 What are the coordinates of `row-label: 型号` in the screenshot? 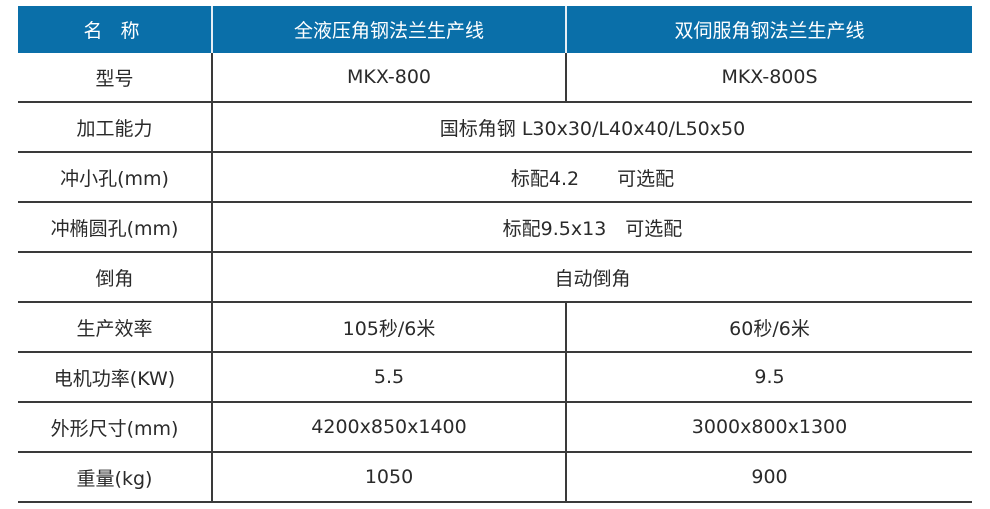 It's located at (115, 78).